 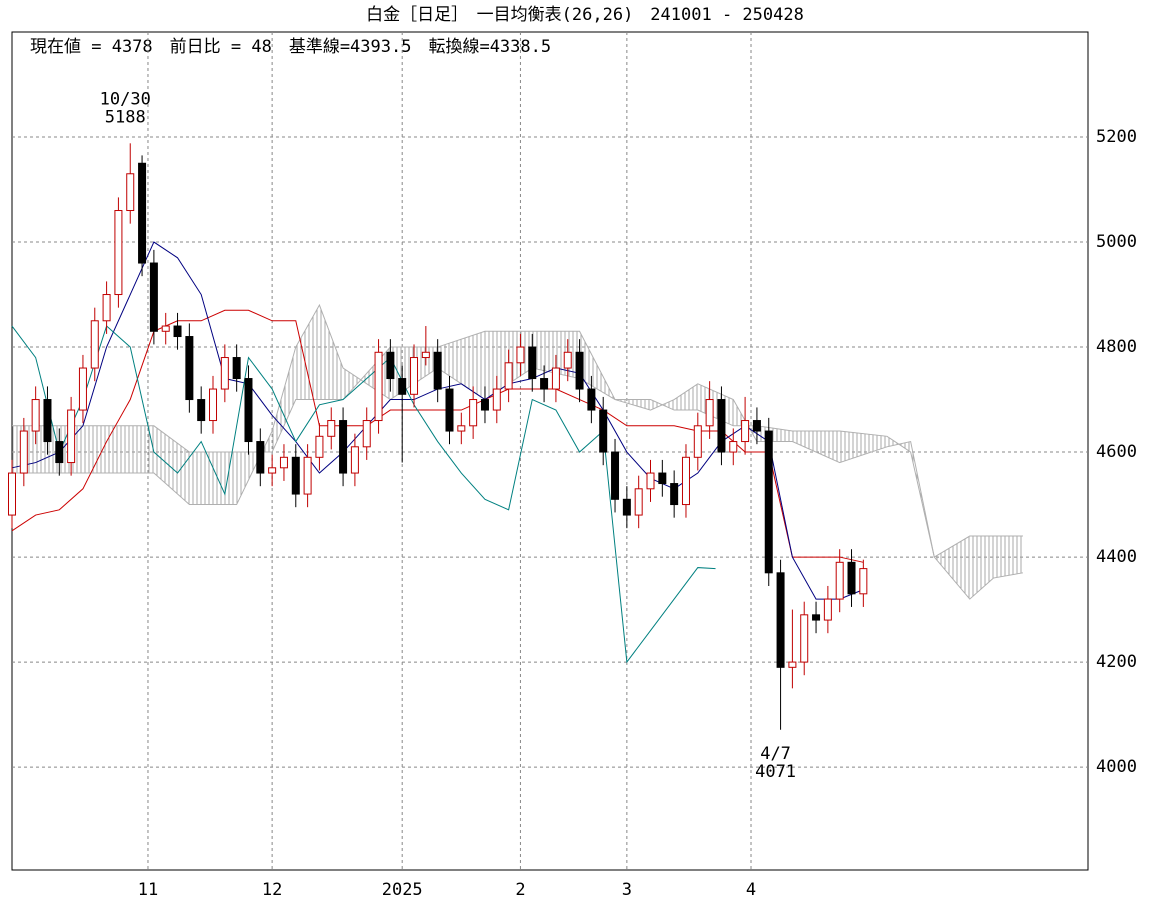 I want to click on chart-title: 白金［日足］ 一目均衡表(26,26) 241001 - 250428, so click(x=585, y=15).